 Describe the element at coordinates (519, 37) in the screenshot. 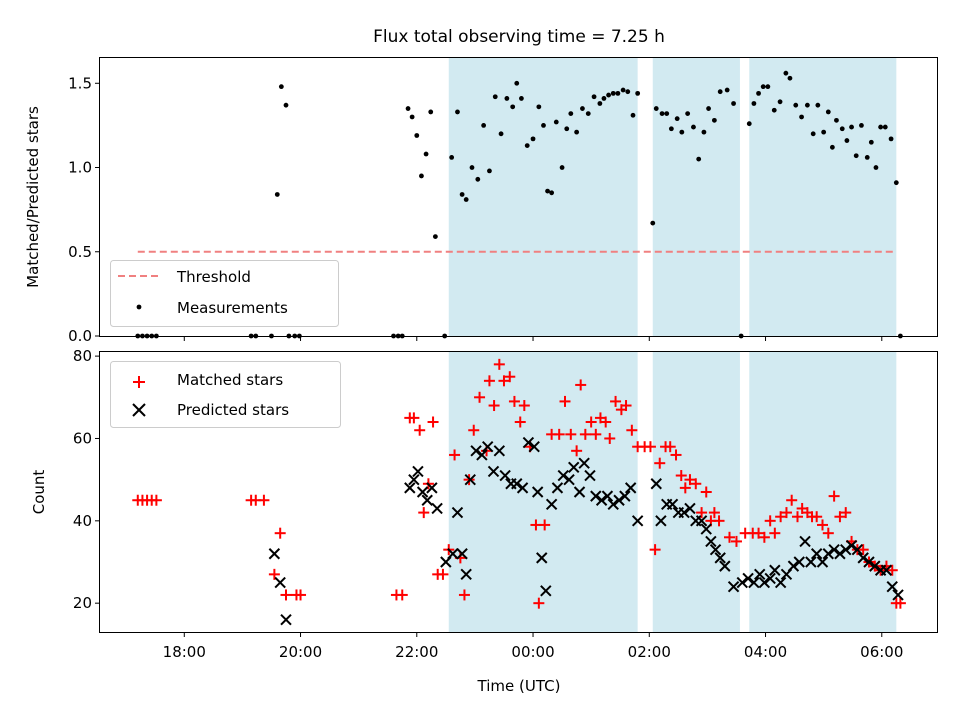

I see `chart-title: Flux total observing time = 7.25 h` at that location.